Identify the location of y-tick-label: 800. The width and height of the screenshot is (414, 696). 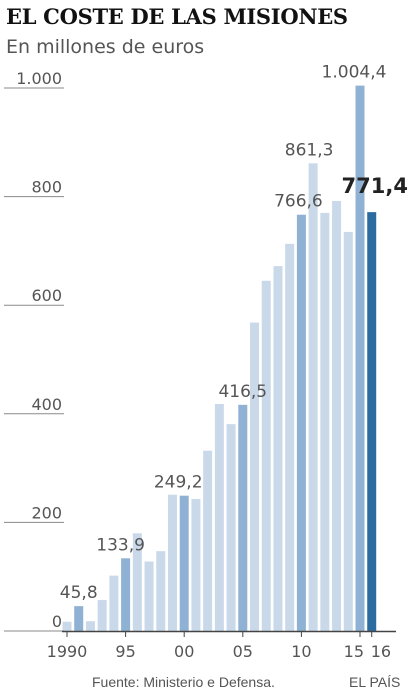
(46, 187).